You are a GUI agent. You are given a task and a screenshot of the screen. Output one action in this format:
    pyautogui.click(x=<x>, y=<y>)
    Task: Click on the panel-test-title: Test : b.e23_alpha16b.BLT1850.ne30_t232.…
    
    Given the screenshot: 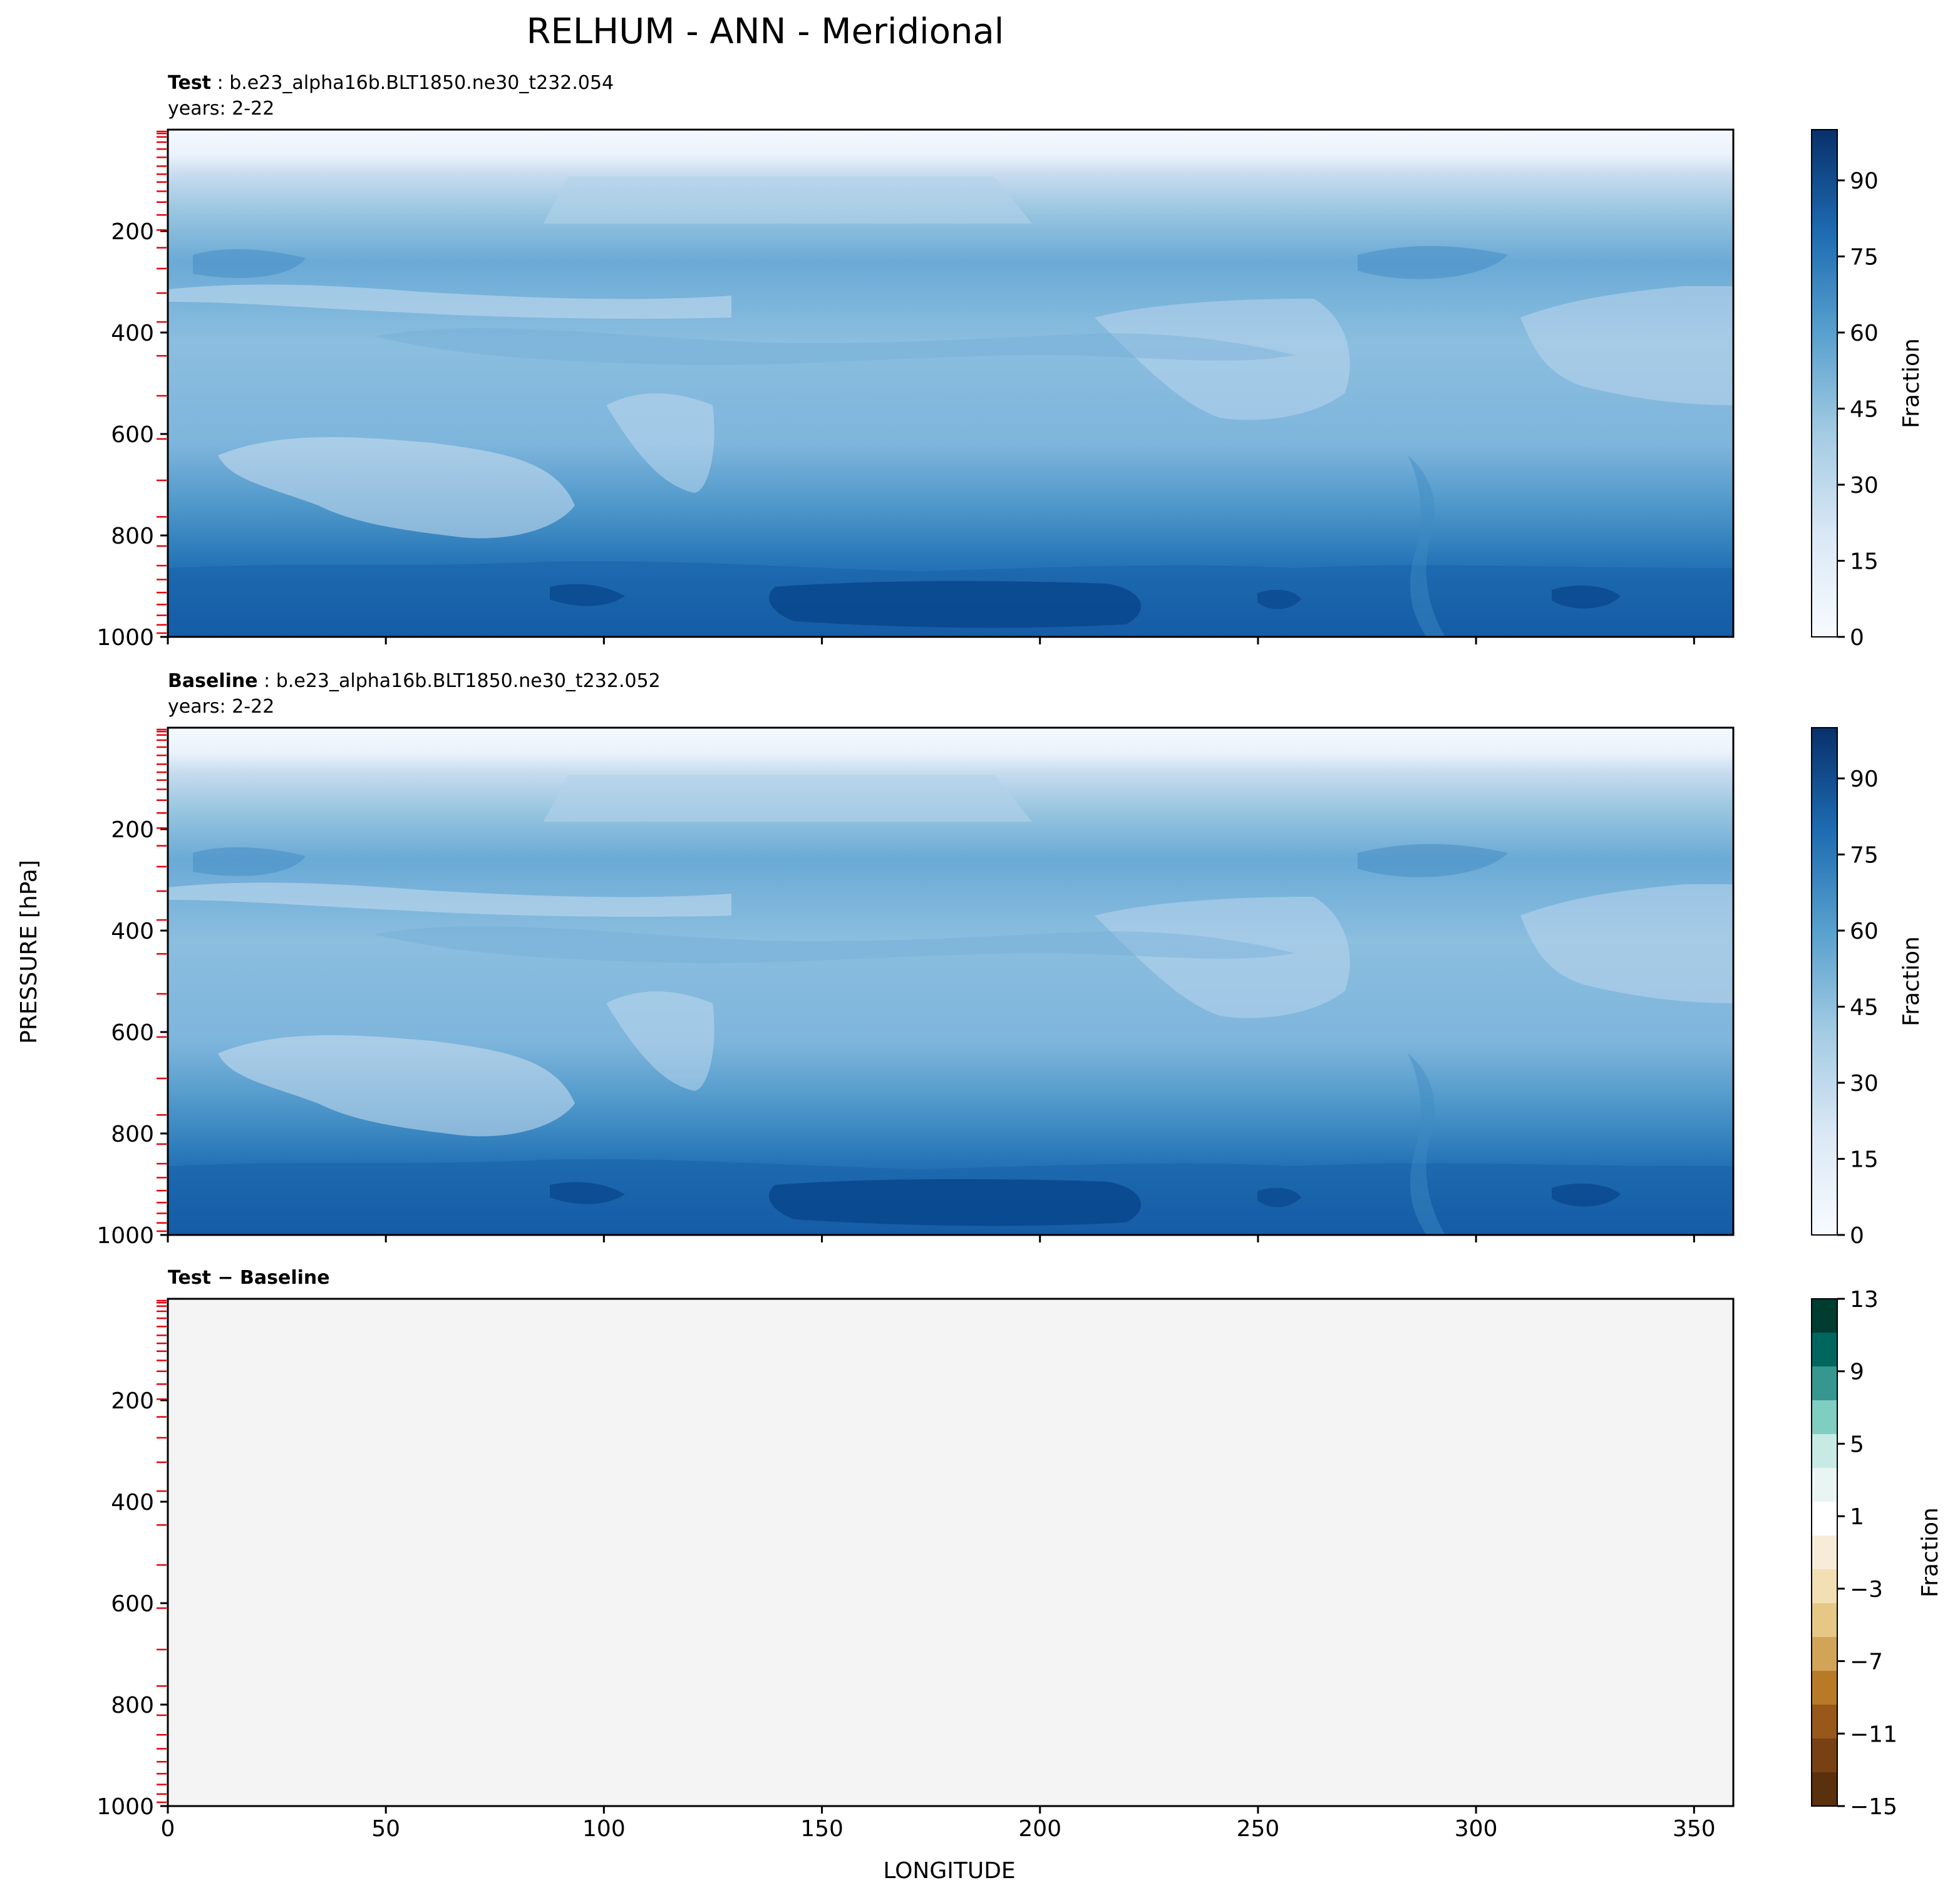 What is the action you would take?
    pyautogui.click(x=391, y=83)
    